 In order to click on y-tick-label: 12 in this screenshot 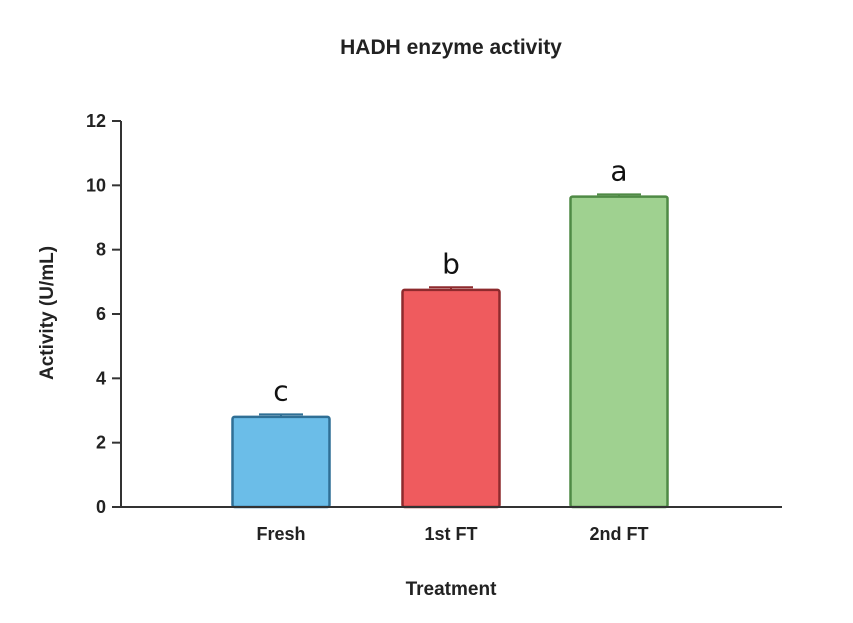, I will do `click(96, 121)`.